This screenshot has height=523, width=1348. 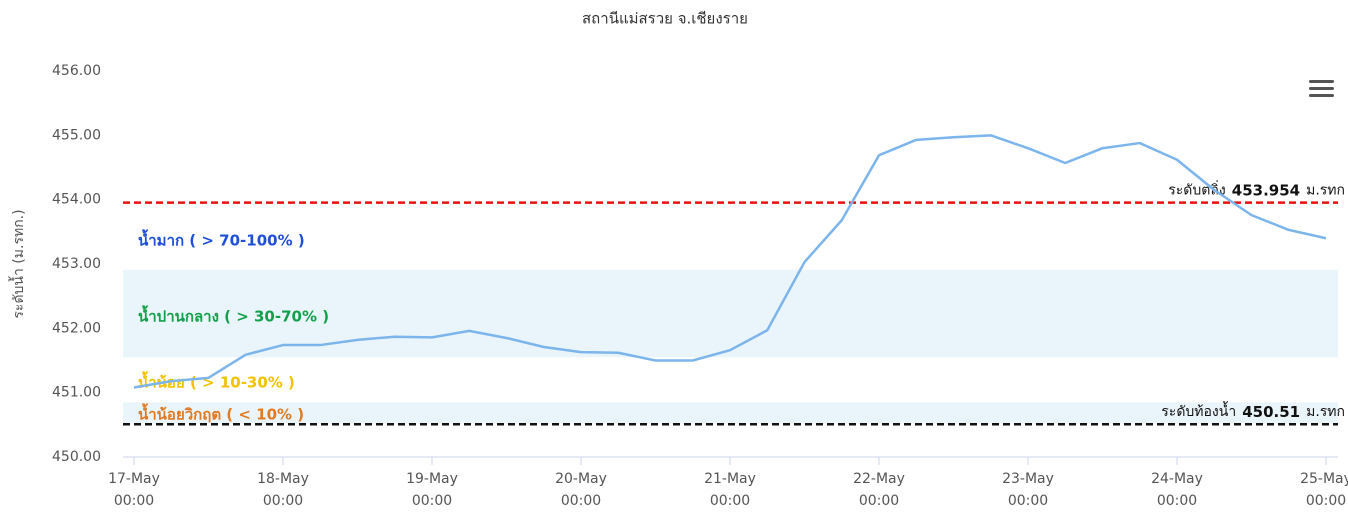 I want to click on x-tick-label: 21-May 00:00, so click(x=730, y=490).